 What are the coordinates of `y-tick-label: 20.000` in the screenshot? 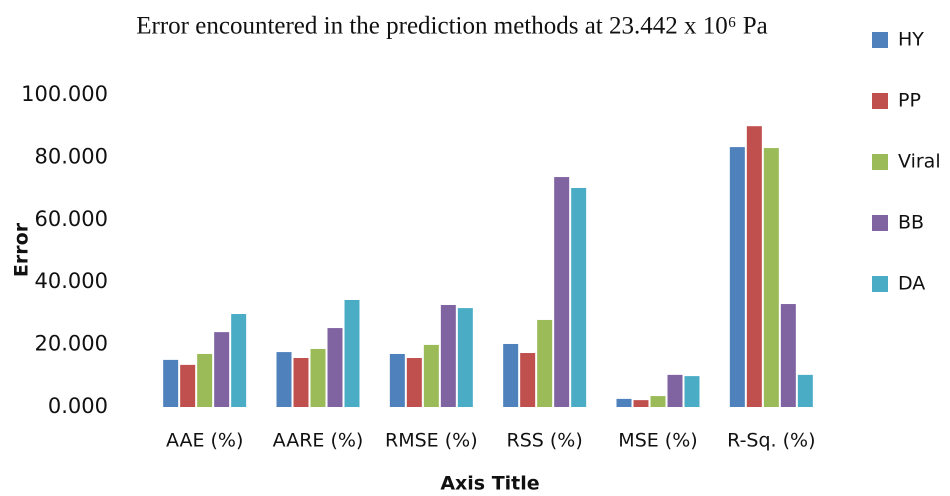 It's located at (71, 344).